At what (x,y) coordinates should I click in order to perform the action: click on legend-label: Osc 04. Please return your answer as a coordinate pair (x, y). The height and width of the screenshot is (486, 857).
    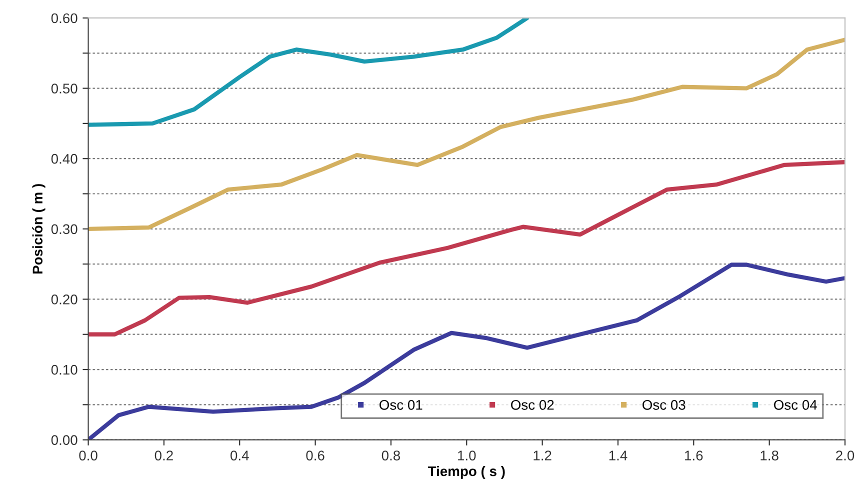
    Looking at the image, I should click on (795, 405).